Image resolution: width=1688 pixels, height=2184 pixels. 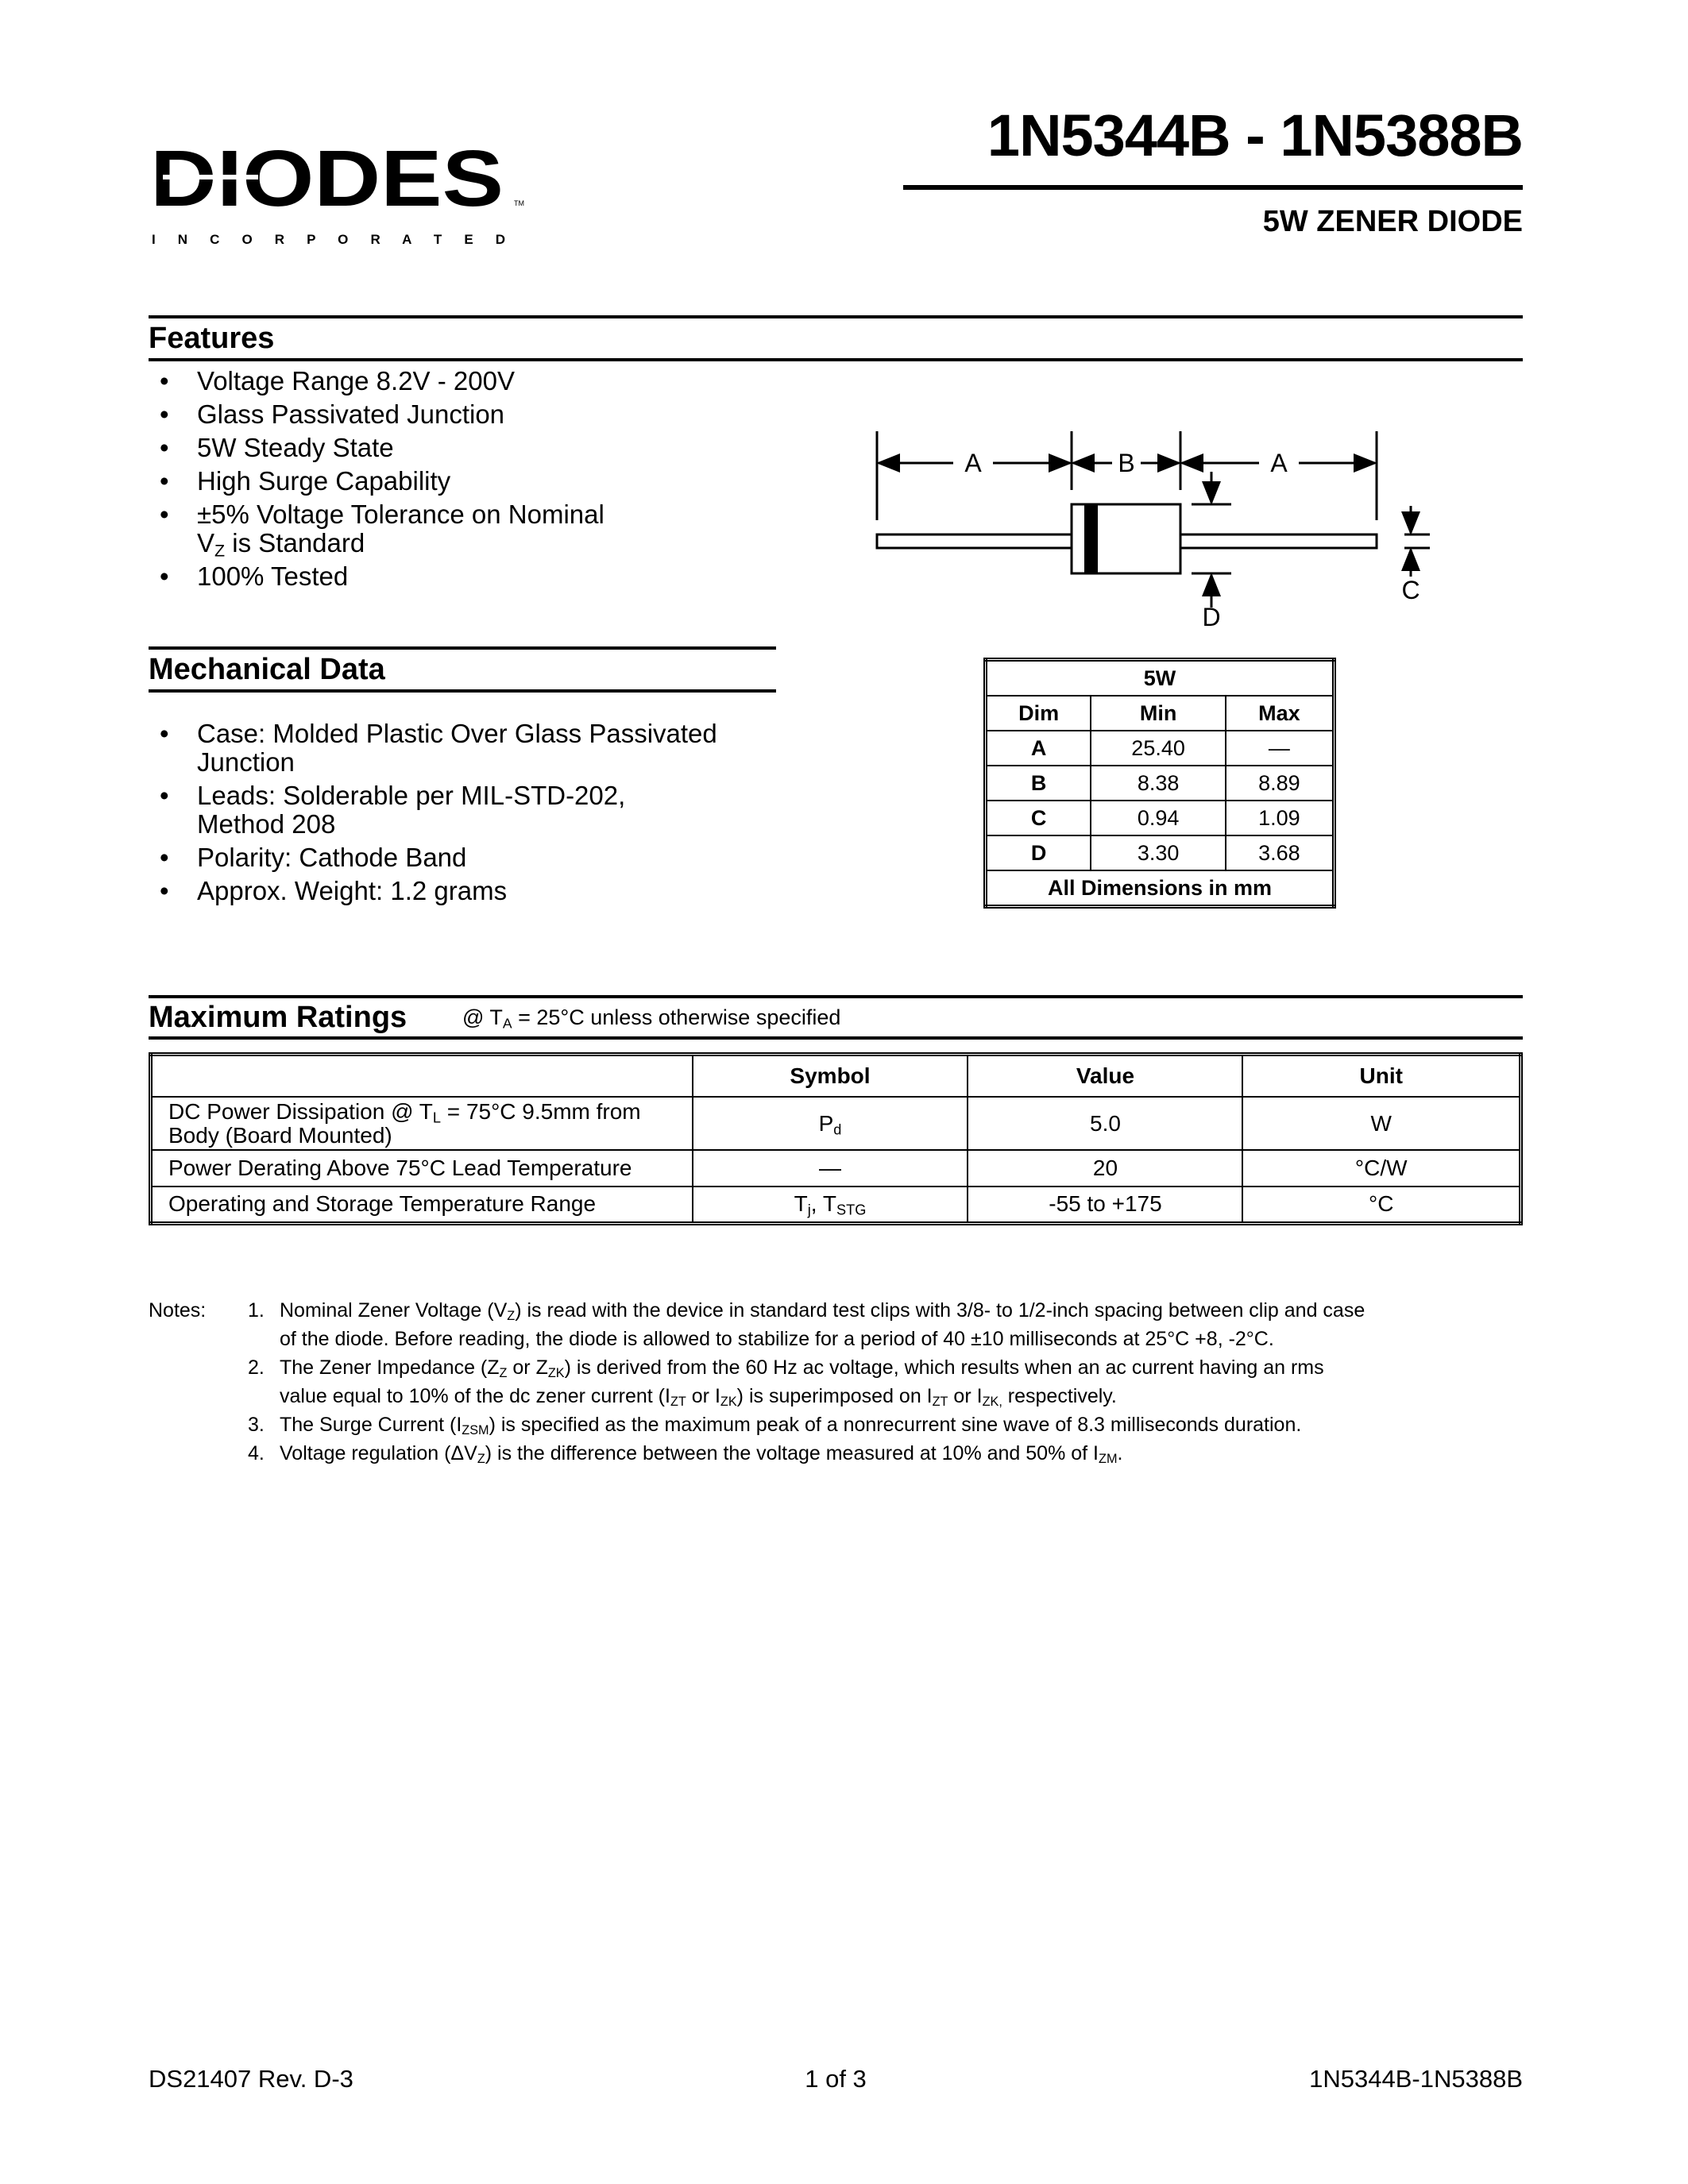 I want to click on logo-tm: TM, so click(x=519, y=203).